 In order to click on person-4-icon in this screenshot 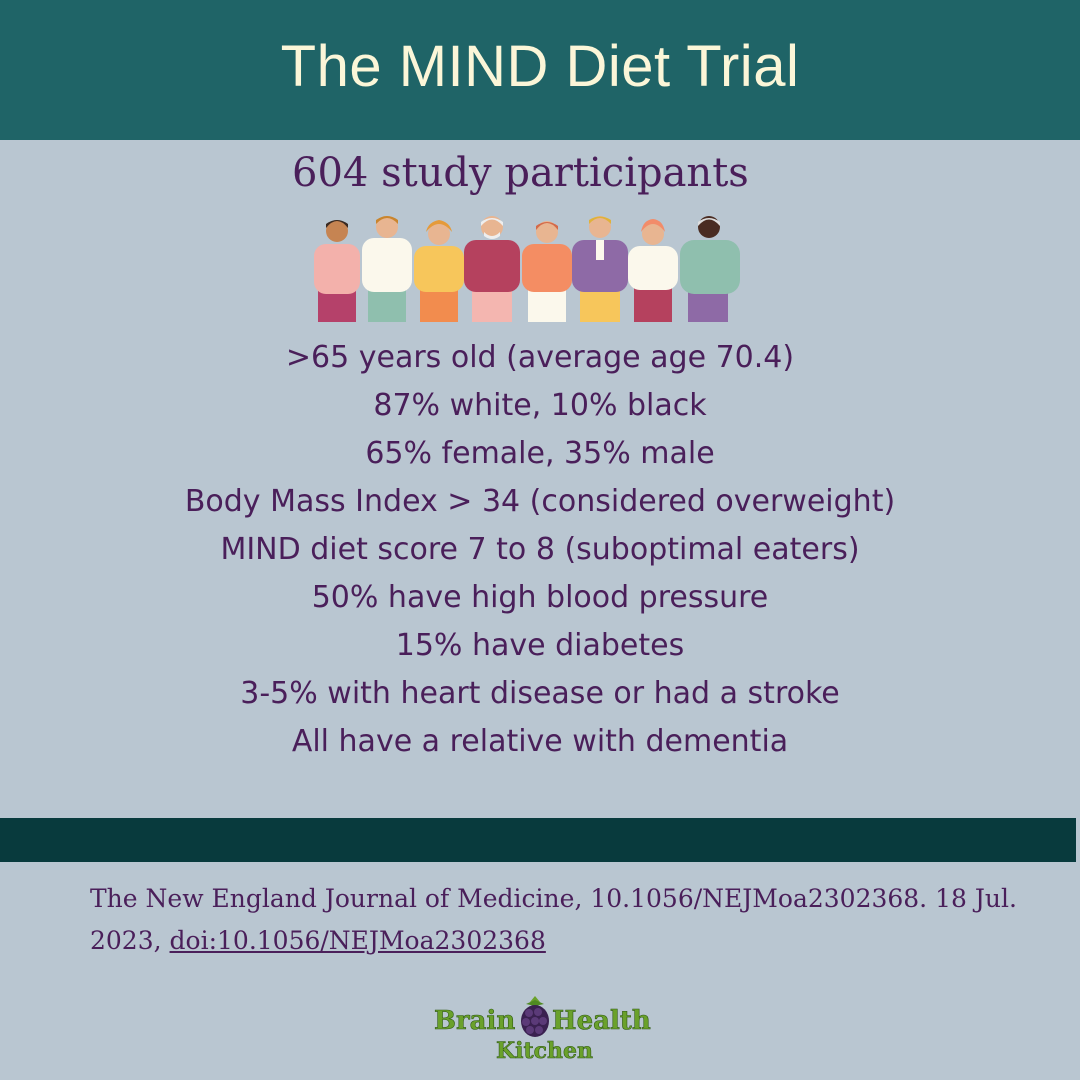, I will do `click(492, 269)`.